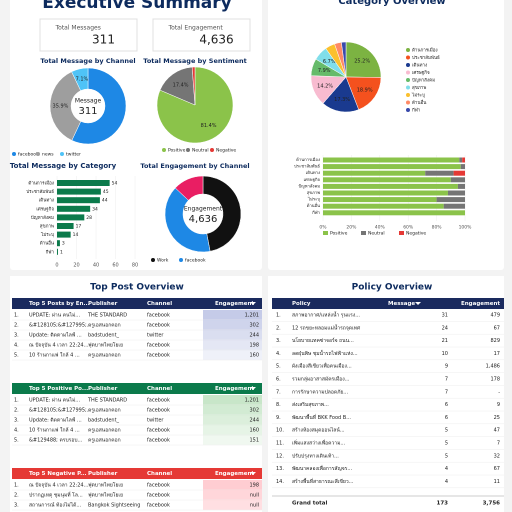 The height and width of the screenshot is (512, 512). What do you see at coordinates (47, 227) in the screenshot?
I see `y-tick-label: สุขภาพ` at bounding box center [47, 227].